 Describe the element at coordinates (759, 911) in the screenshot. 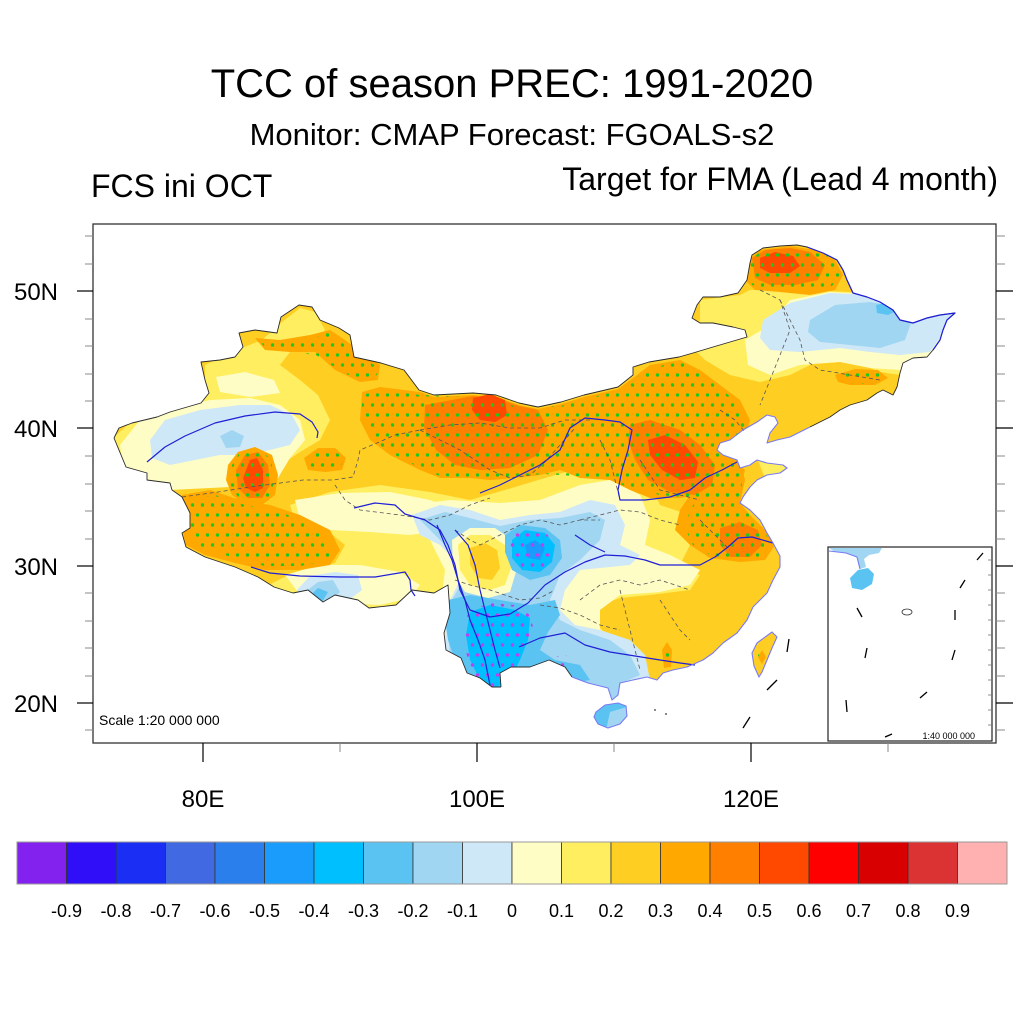

I see `colorbar-label: 0.5` at that location.